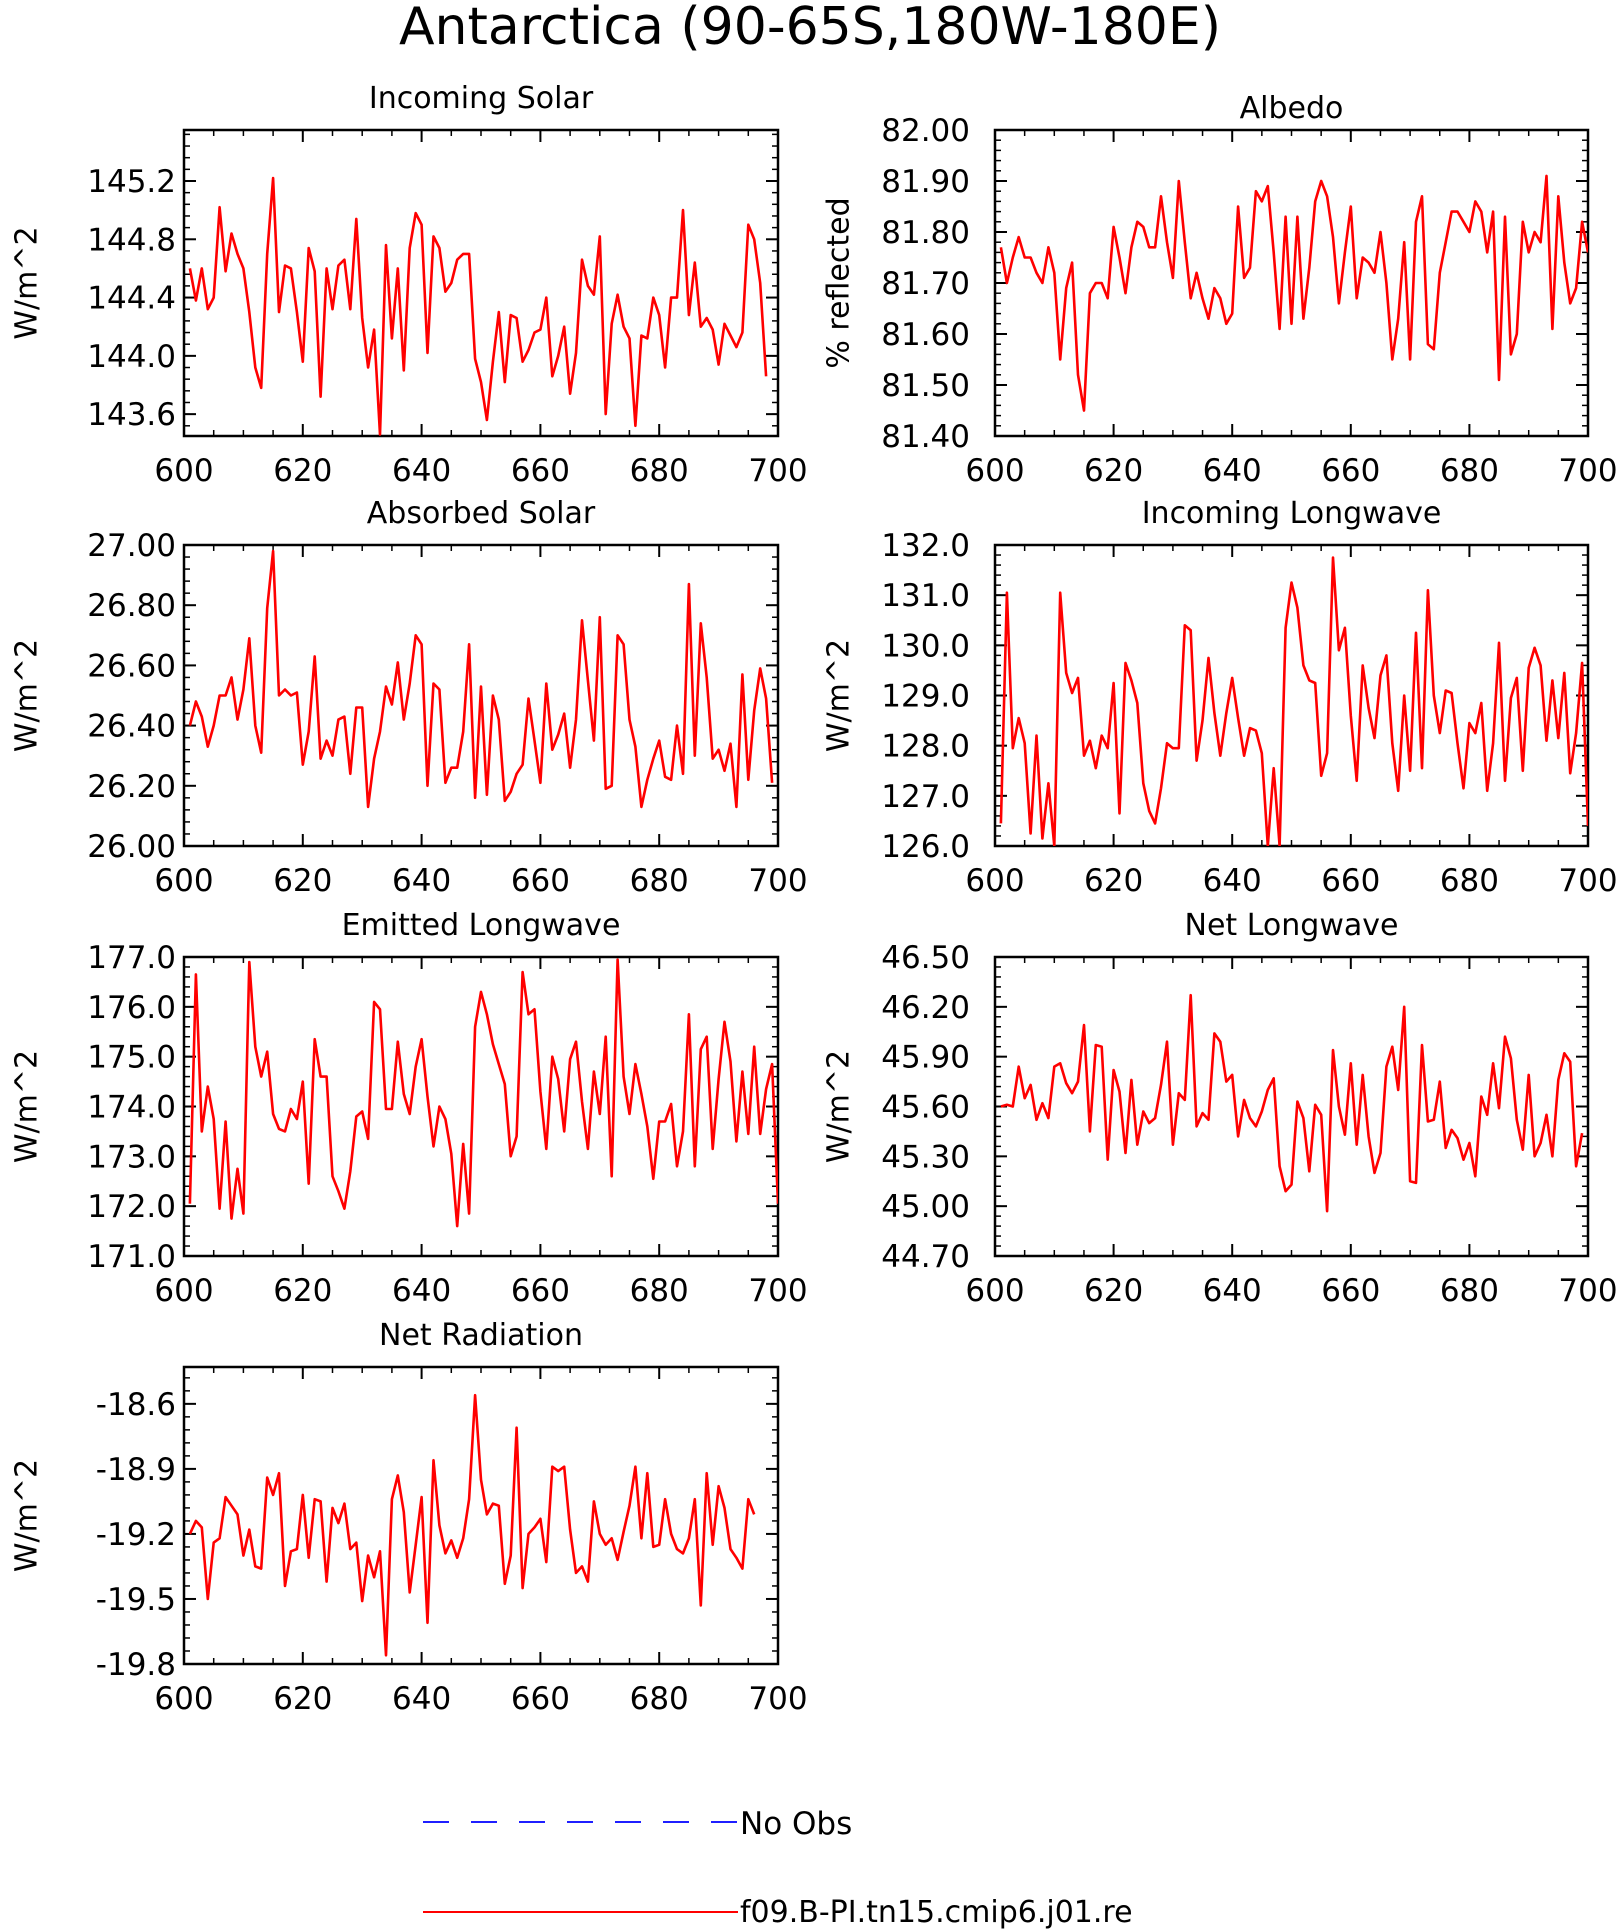 Image resolution: width=1620 pixels, height=1930 pixels. Describe the element at coordinates (131, 1207) in the screenshot. I see `emitted-longwave-ytick-label: 172.0` at that location.